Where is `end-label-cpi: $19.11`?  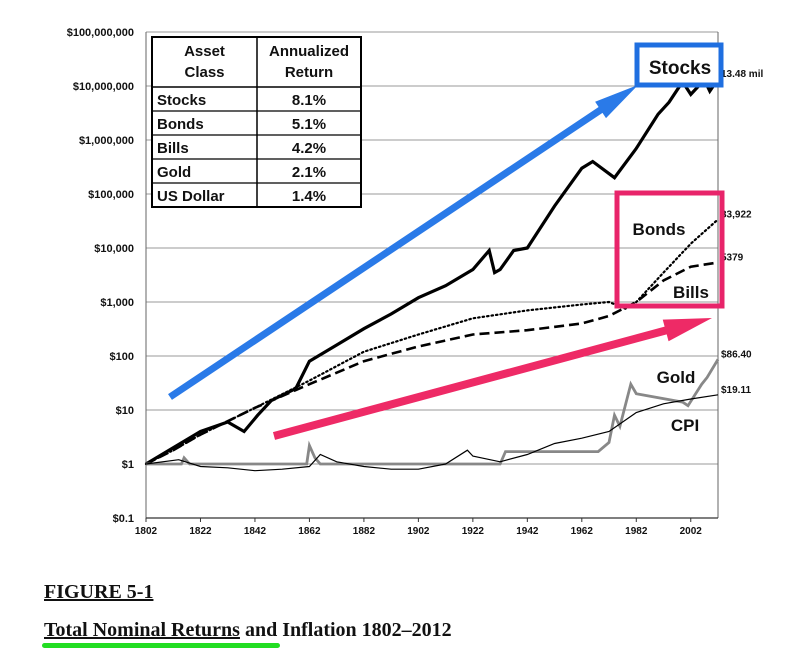 end-label-cpi: $19.11 is located at coordinates (736, 390).